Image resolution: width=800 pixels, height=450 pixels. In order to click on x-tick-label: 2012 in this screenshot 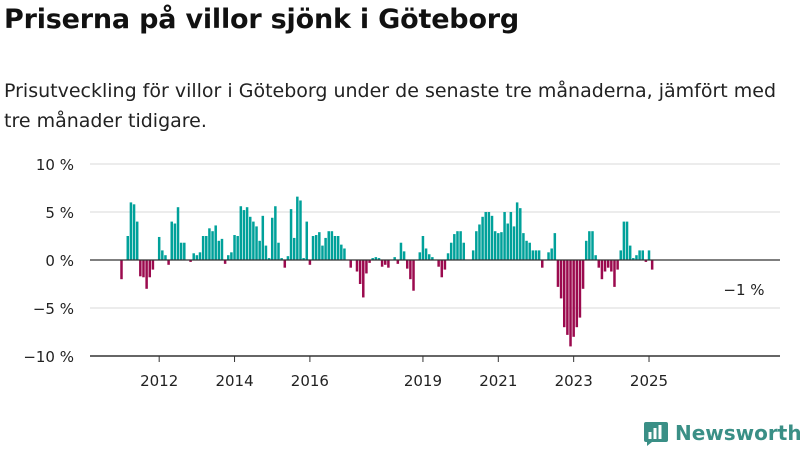, I will do `click(159, 381)`.